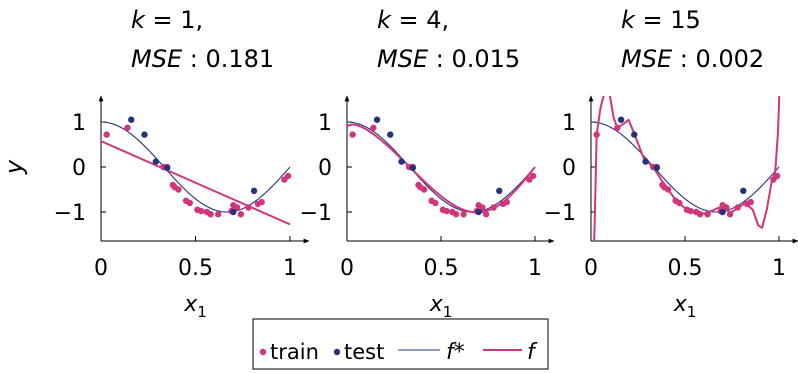  I want to click on legend-train-marker, so click(263, 352).